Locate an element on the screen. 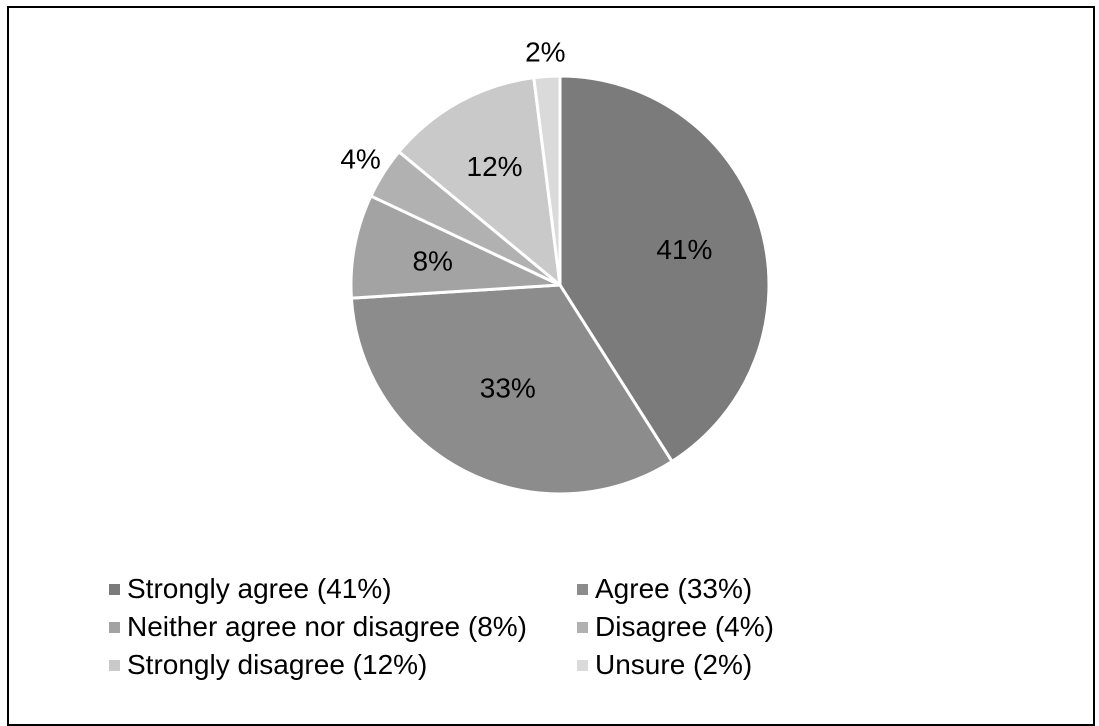  legend-item-strongly-disagree: Strongly disagree (12%) is located at coordinates (268, 665).